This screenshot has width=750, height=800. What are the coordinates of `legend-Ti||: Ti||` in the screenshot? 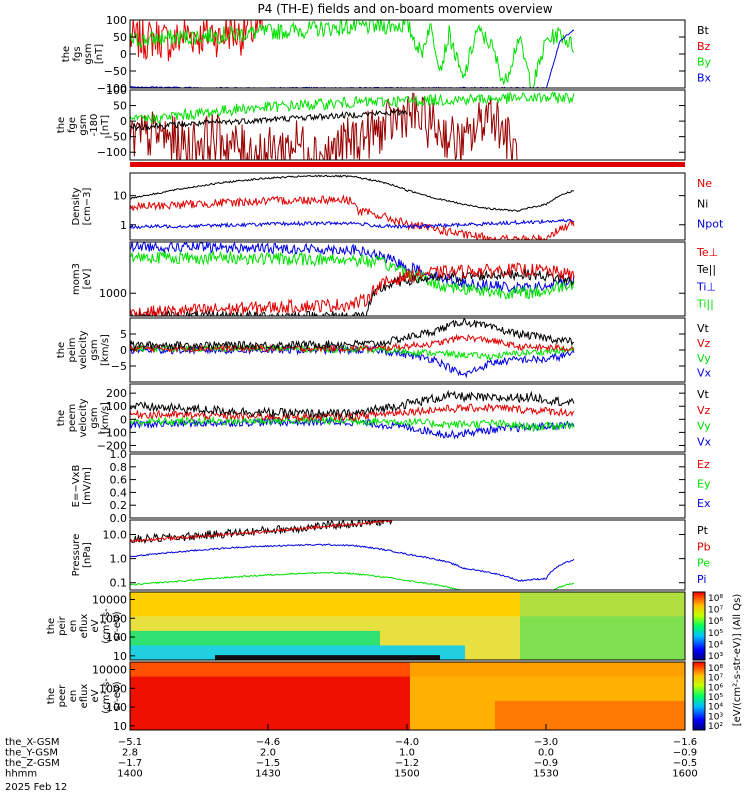 It's located at (705, 304).